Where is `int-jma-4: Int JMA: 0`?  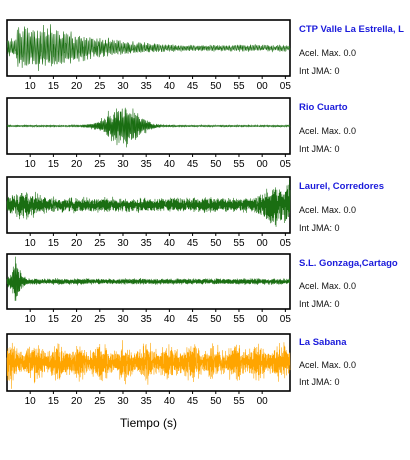
int-jma-4: Int JMA: 0 is located at coordinates (319, 304).